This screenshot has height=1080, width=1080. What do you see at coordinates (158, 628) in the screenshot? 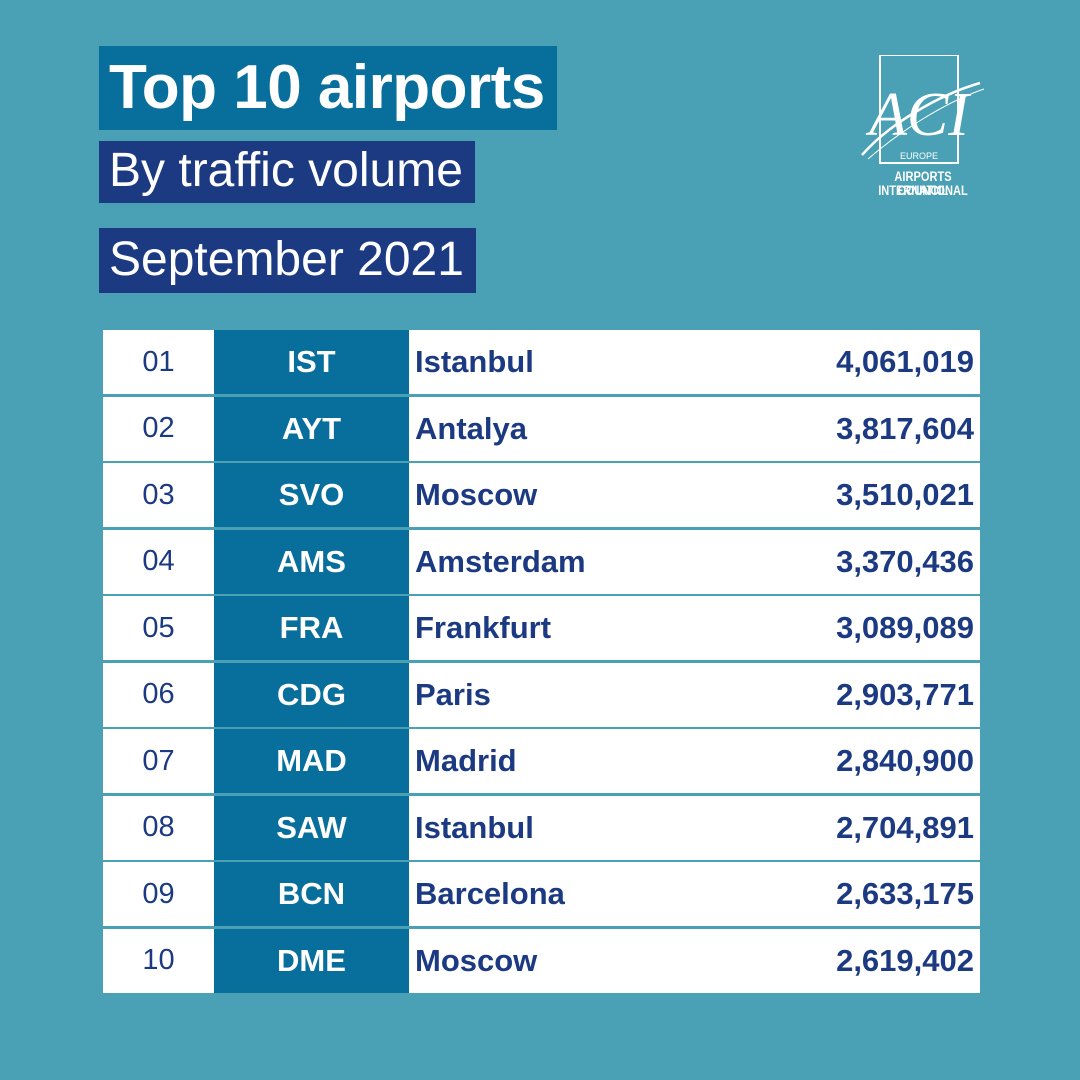
I see `rank-cell: 05` at bounding box center [158, 628].